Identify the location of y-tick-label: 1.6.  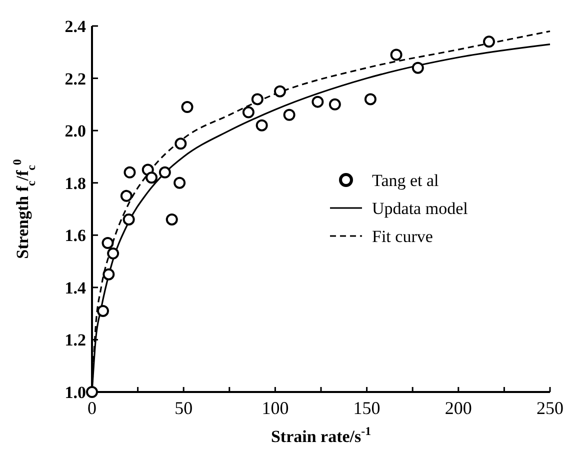
(75, 236).